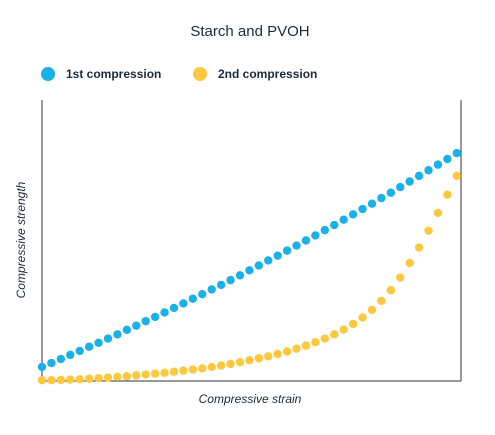 This screenshot has height=435, width=495. What do you see at coordinates (249, 31) in the screenshot?
I see `chart-title: Starch and PVOH` at bounding box center [249, 31].